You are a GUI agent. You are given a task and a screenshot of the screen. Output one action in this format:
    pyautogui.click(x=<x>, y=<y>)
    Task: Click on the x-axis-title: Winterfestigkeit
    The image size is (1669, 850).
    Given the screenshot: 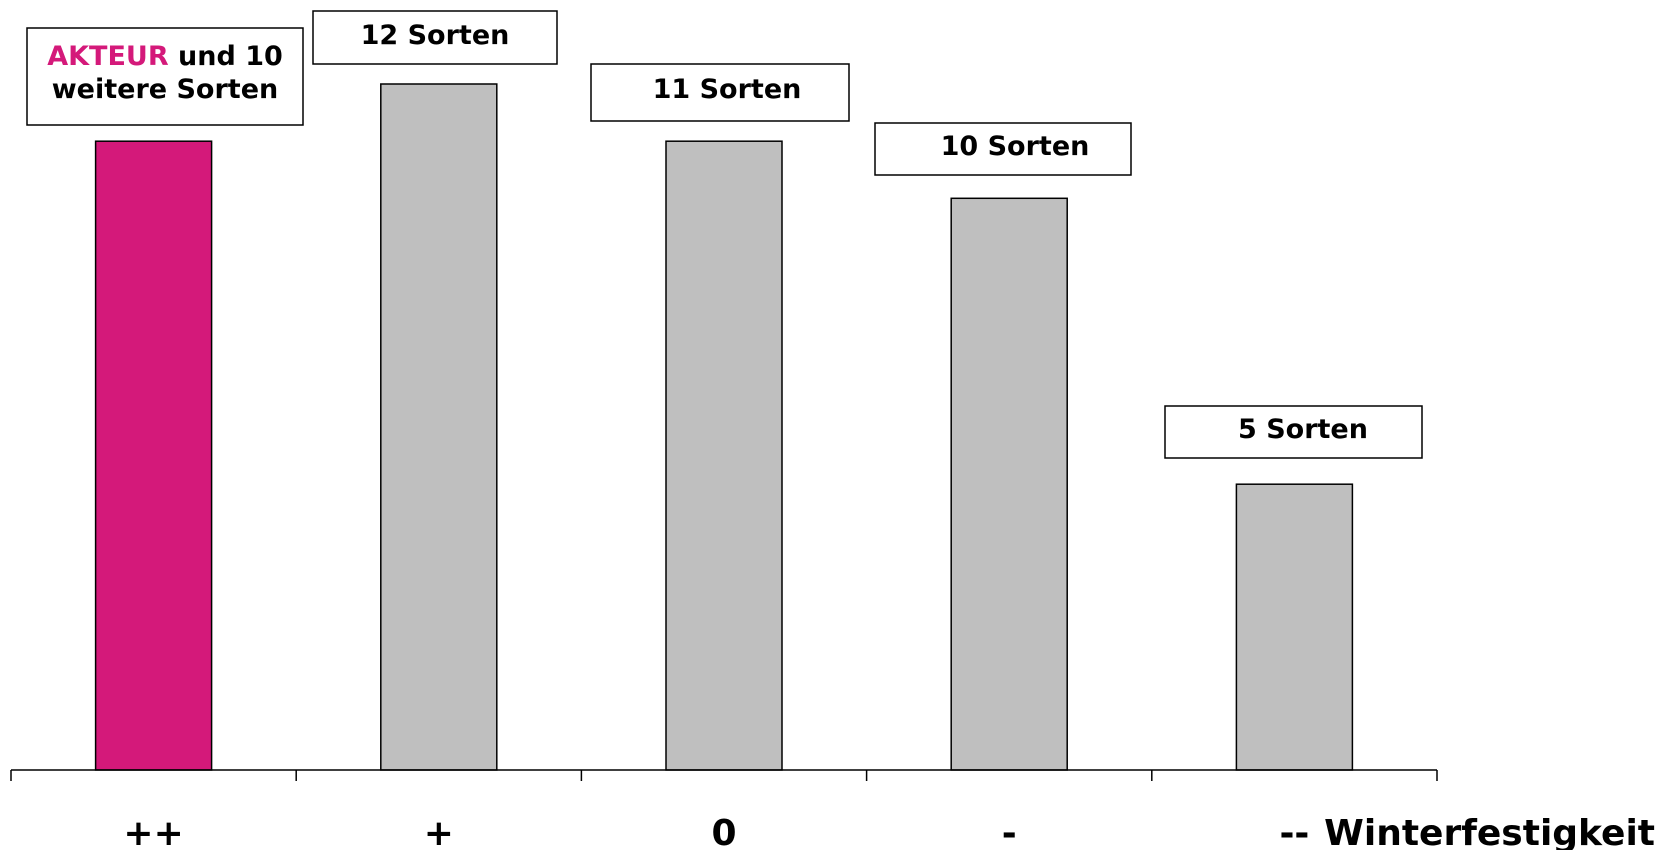 What is the action you would take?
    pyautogui.click(x=1489, y=831)
    